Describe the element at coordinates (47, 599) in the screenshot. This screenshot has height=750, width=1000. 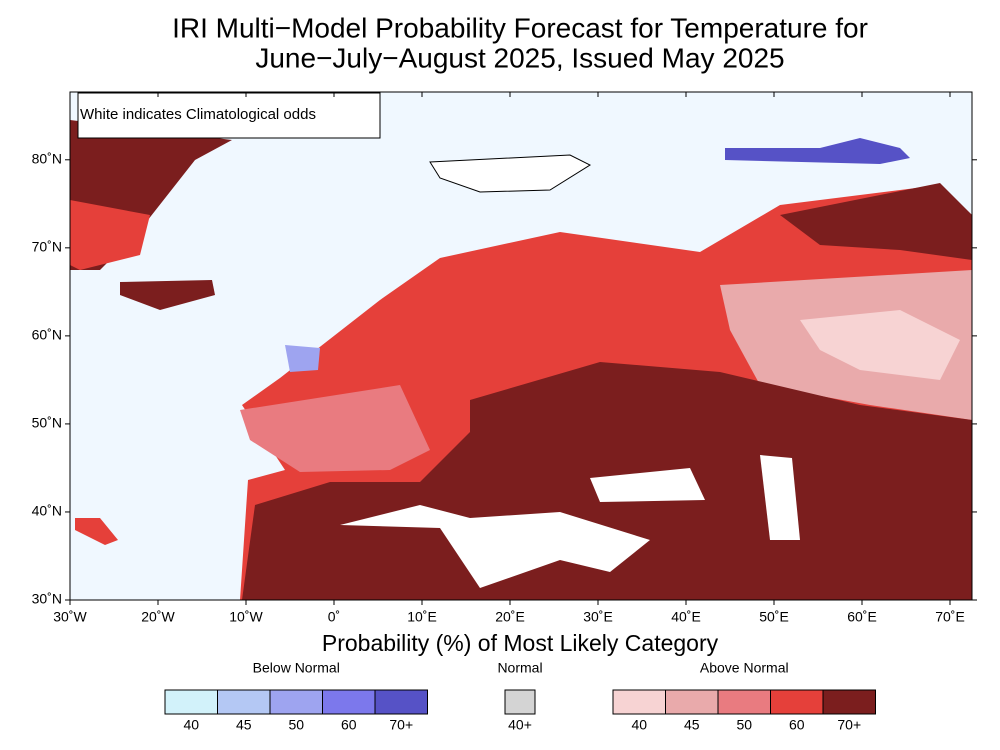
I see `y-tick-label: 30˚N` at that location.